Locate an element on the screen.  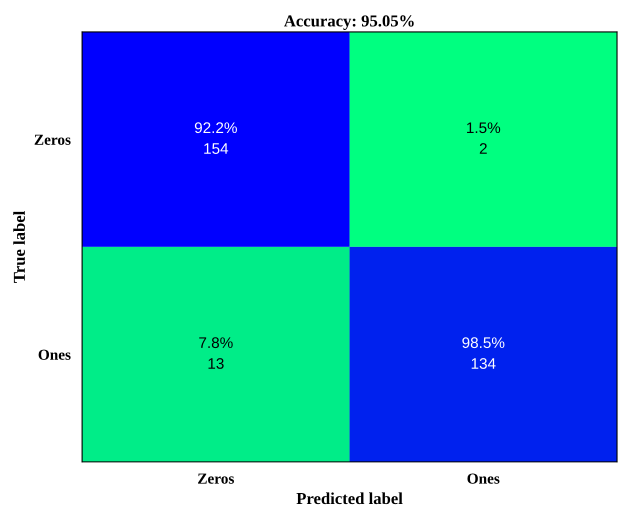
annotation: 98.5% is located at coordinates (483, 342).